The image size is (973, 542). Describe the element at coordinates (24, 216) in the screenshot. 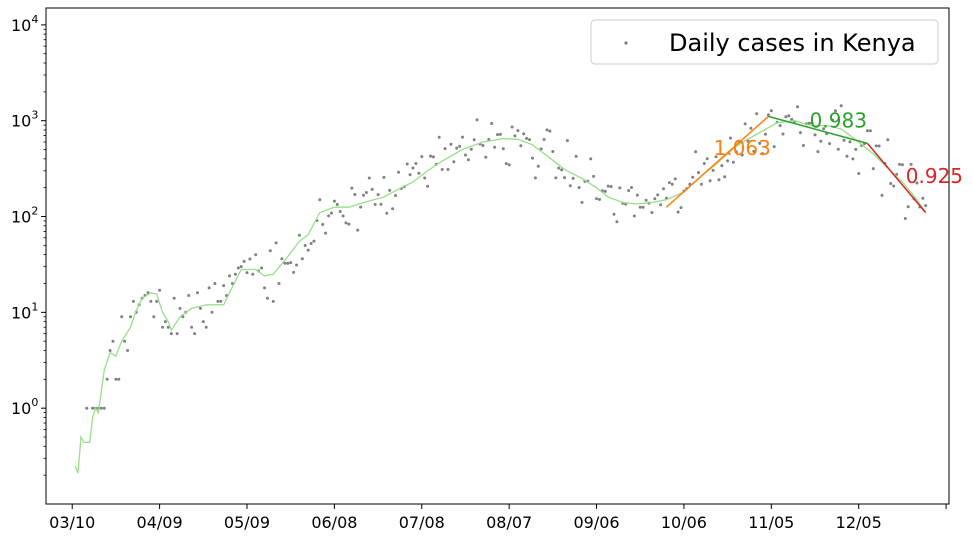

I see `y-tick-label: 10²` at that location.